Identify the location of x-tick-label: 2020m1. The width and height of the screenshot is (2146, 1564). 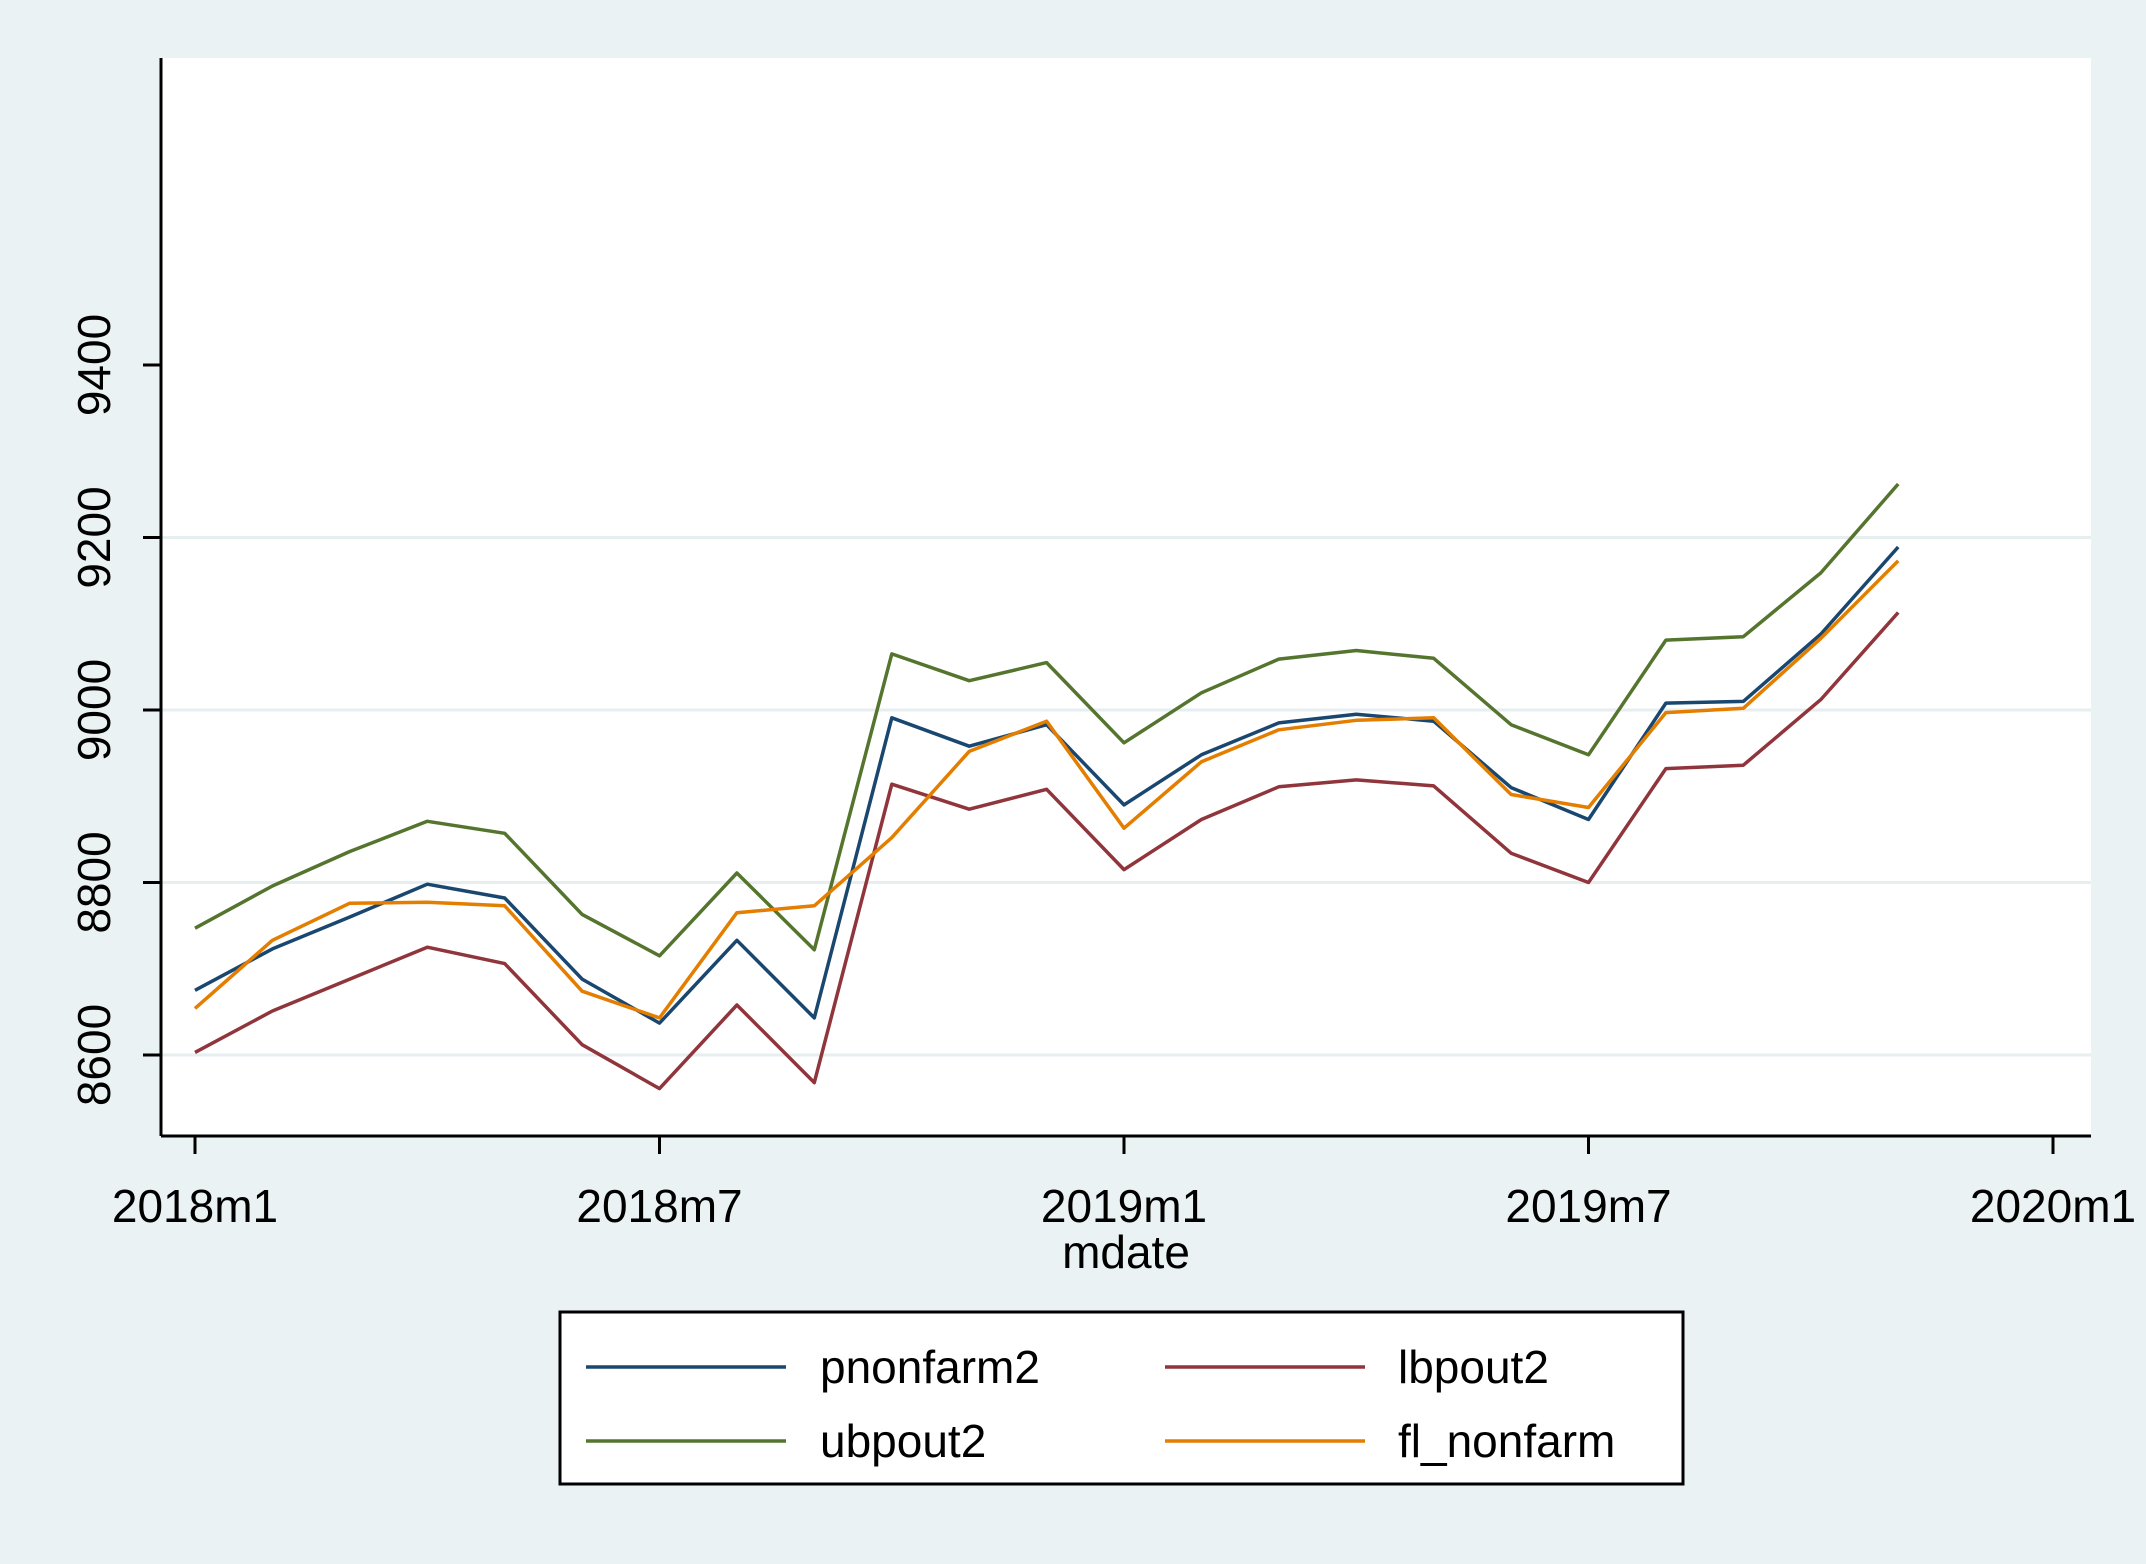
(2053, 1206).